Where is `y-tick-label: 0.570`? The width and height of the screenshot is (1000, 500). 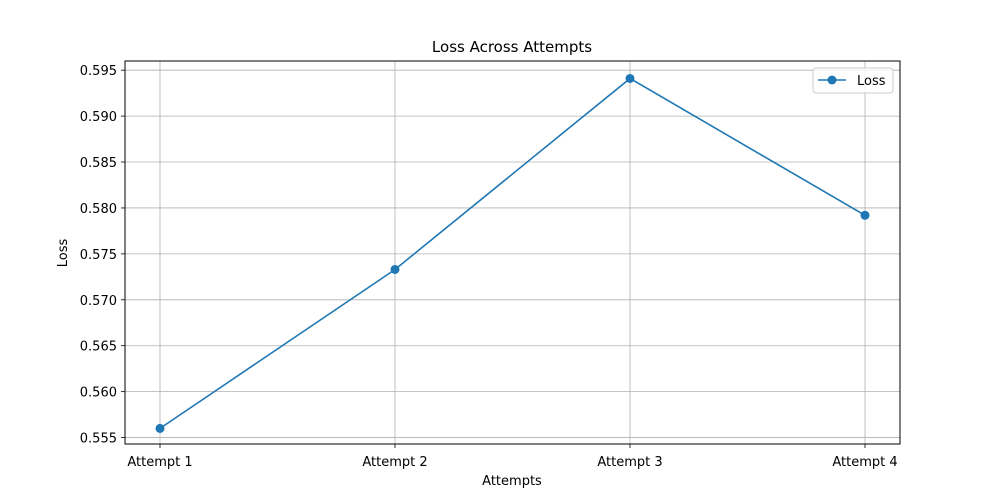
y-tick-label: 0.570 is located at coordinates (98, 301).